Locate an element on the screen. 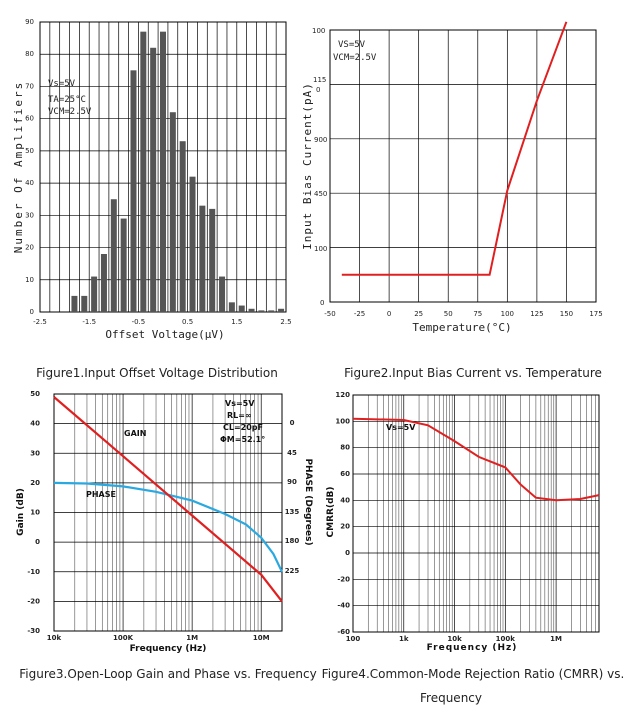 This screenshot has width=638, height=728. fig3-y2tick: 180 is located at coordinates (292, 541).